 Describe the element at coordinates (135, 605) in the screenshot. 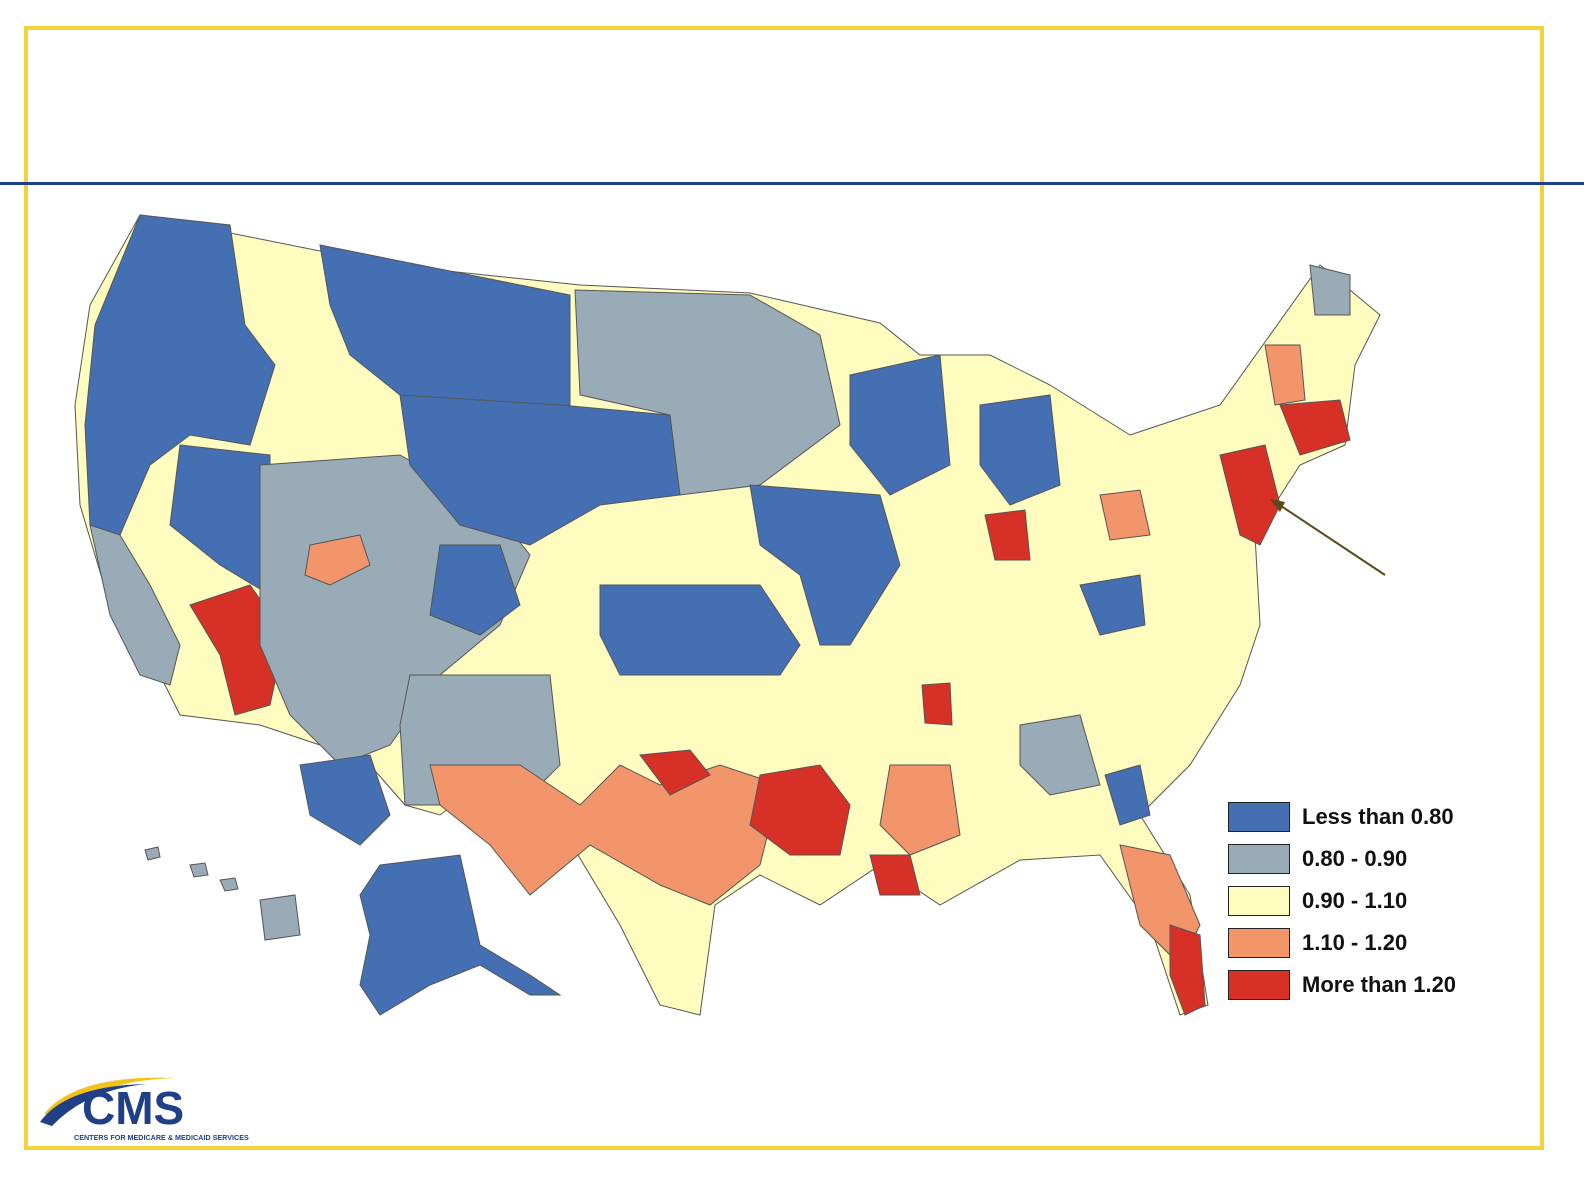

I see `region-ca-coast` at that location.